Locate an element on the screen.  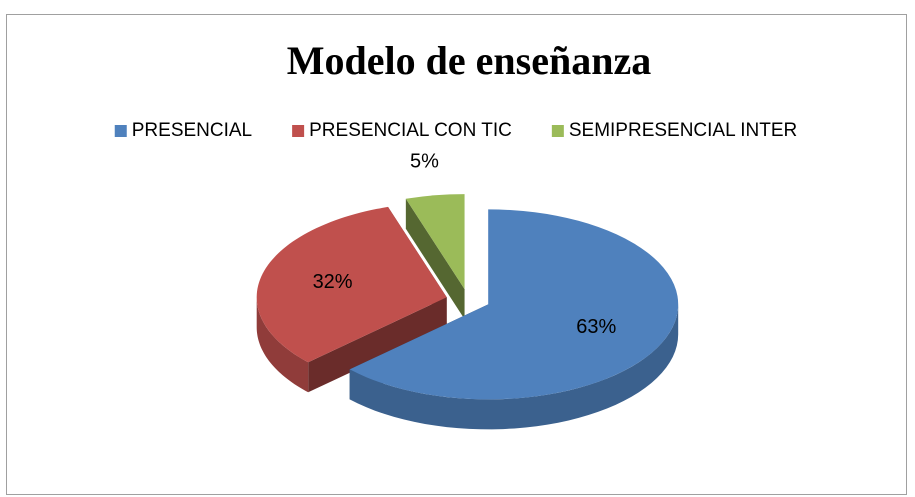
data-label: 63% is located at coordinates (596, 327).